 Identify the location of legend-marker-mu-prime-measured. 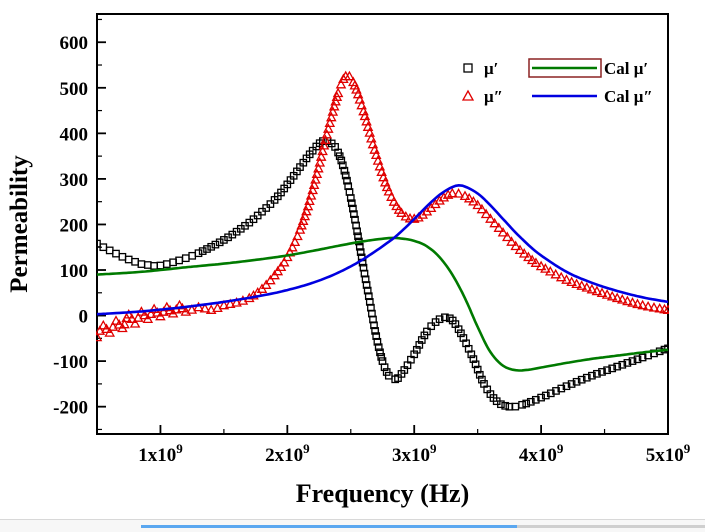
(468, 68).